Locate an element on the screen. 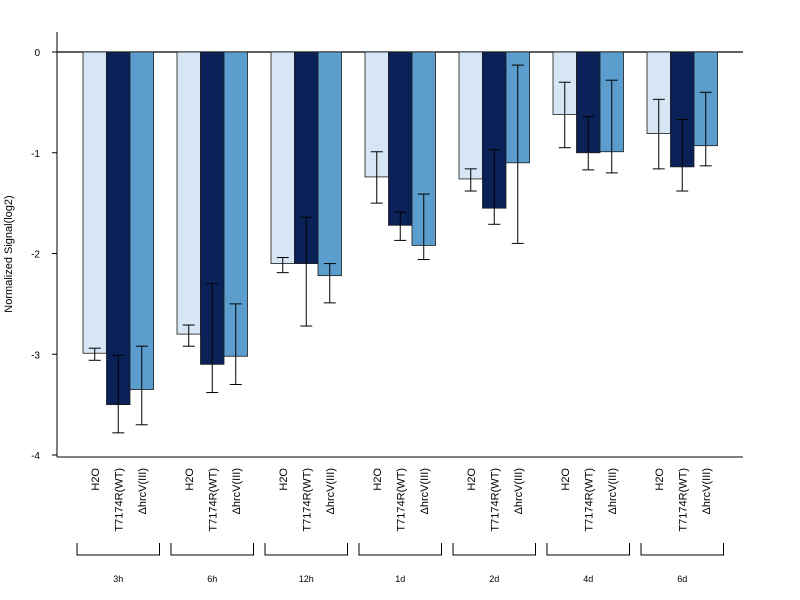  y-tick-label: -3 is located at coordinates (35, 355).